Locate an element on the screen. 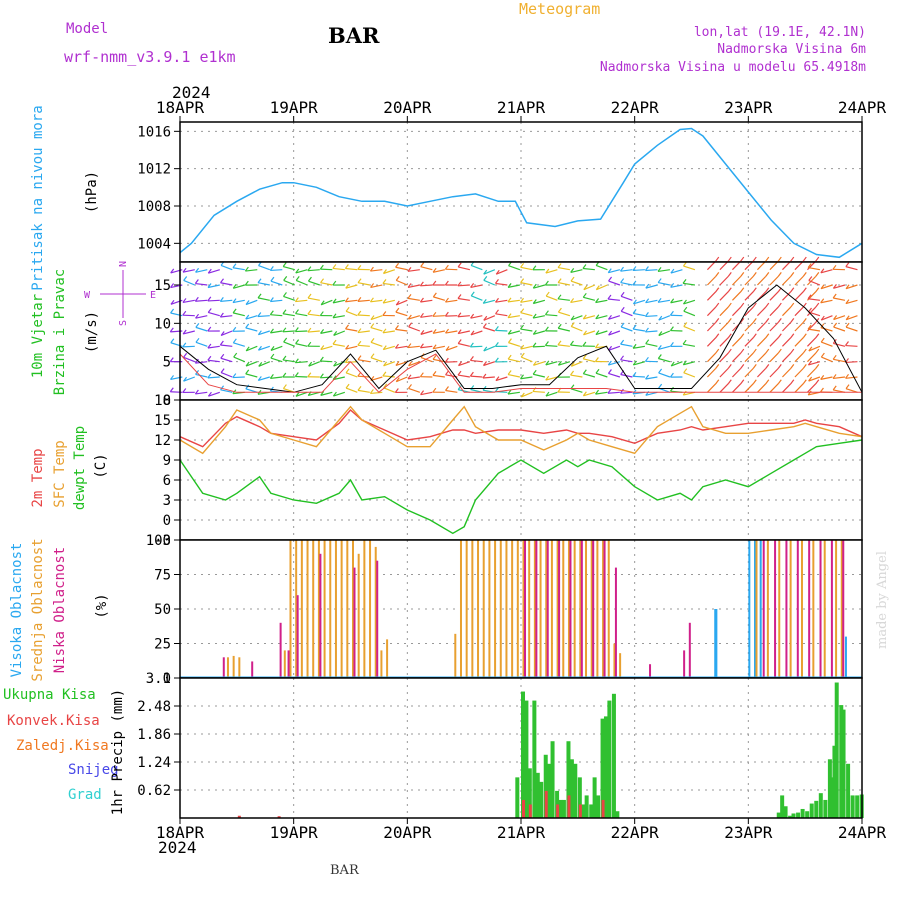  y-tick-label: 1012 is located at coordinates (154, 170).